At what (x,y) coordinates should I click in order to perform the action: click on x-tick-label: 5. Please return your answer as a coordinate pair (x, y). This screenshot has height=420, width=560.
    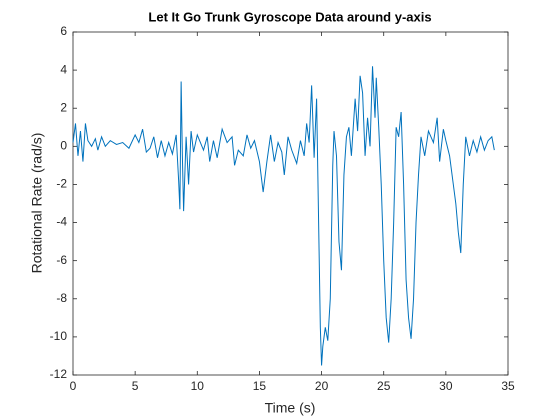
    Looking at the image, I should click on (135, 386).